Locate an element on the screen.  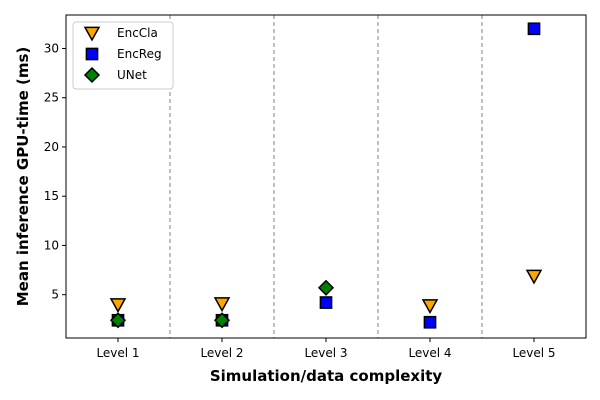
legend-box is located at coordinates (123, 55).